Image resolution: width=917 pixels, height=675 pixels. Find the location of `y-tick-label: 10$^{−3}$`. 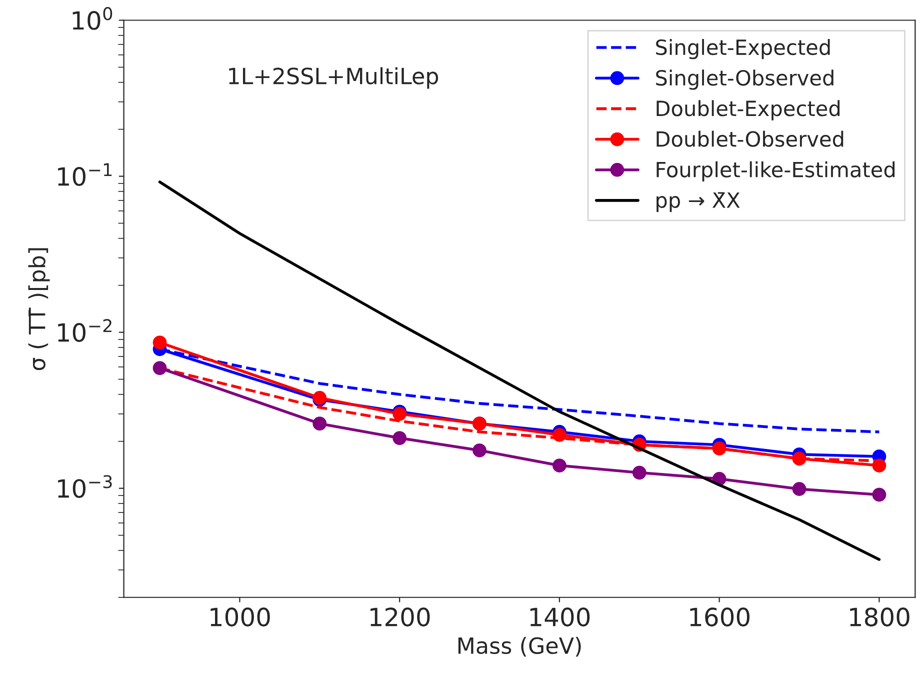

y-tick-label: 10$^{−3}$ is located at coordinates (85, 486).